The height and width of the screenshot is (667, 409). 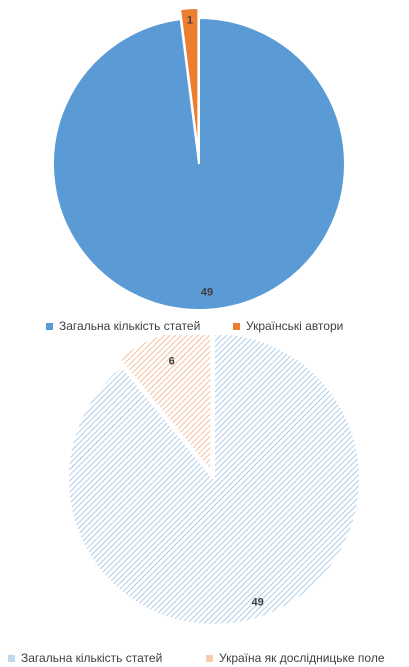 I want to click on legend-item-ukrainian-authors: Українські автори, so click(x=288, y=326).